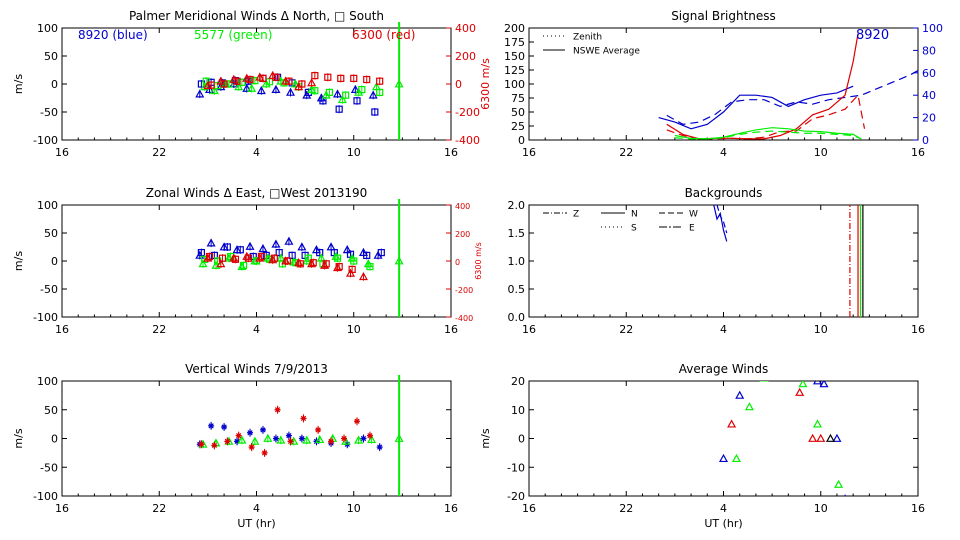 Image resolution: width=960 pixels, height=540 pixels. I want to click on y2-tick-label: 40, so click(929, 95).